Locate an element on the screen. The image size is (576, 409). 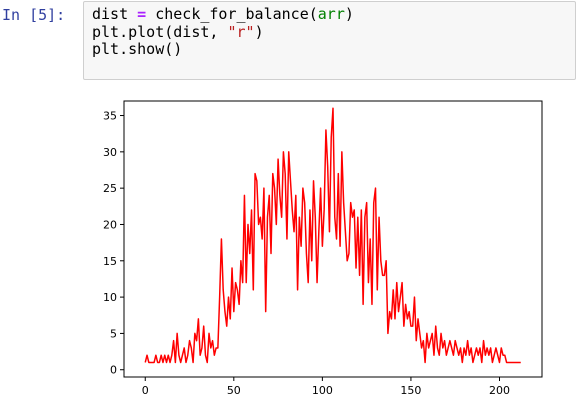
code-string: "r" is located at coordinates (241, 31).